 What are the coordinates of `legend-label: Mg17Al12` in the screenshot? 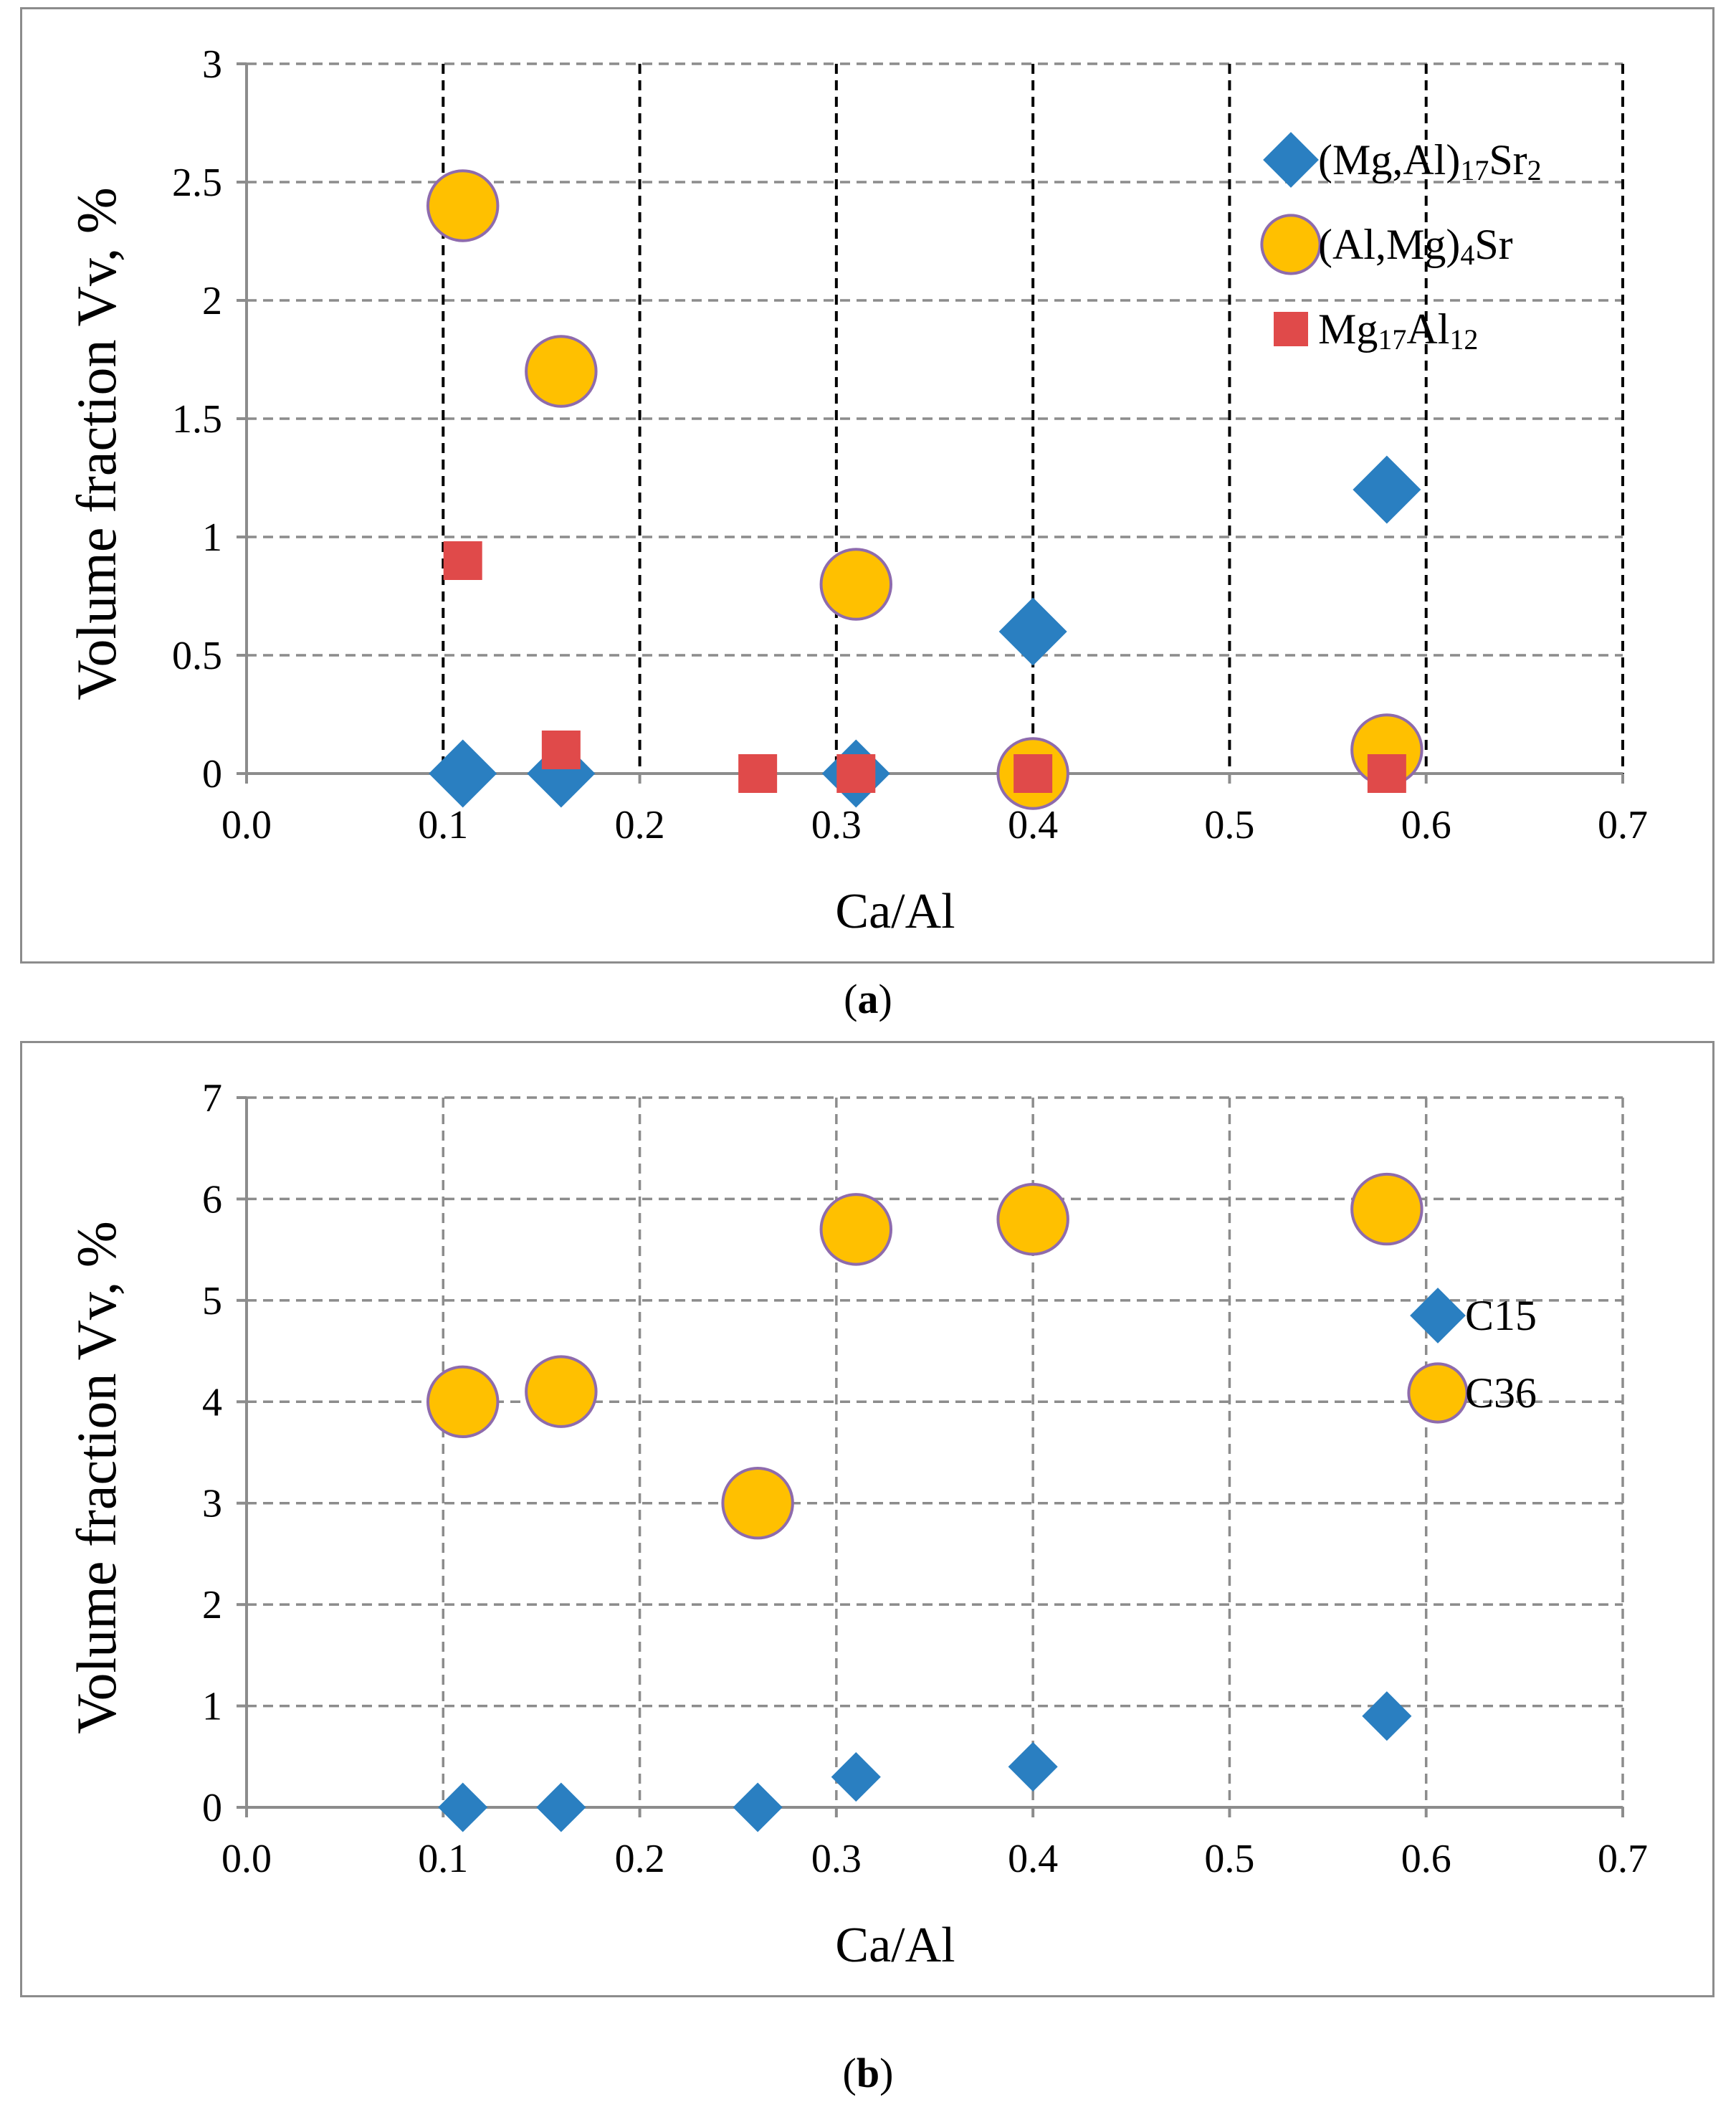 It's located at (1398, 330).